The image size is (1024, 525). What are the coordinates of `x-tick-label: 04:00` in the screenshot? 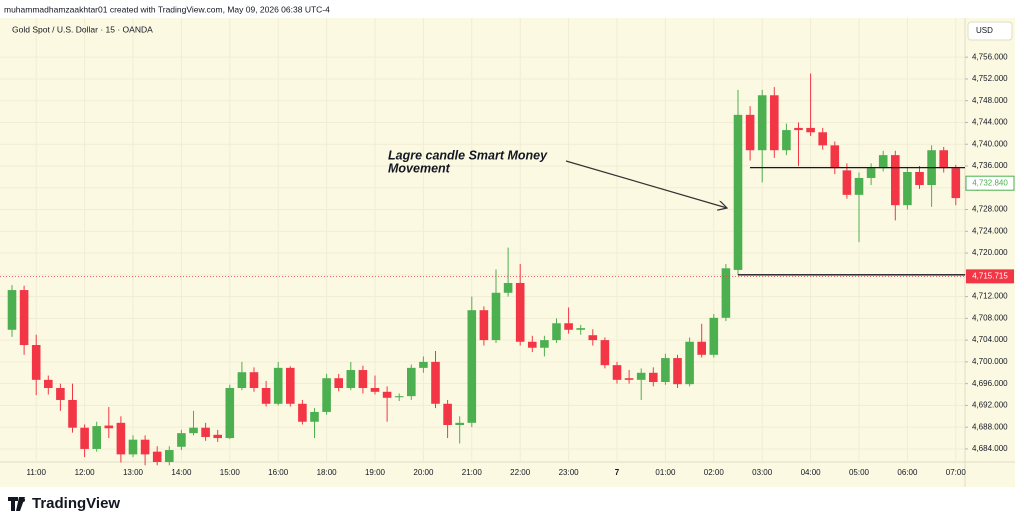 It's located at (811, 472).